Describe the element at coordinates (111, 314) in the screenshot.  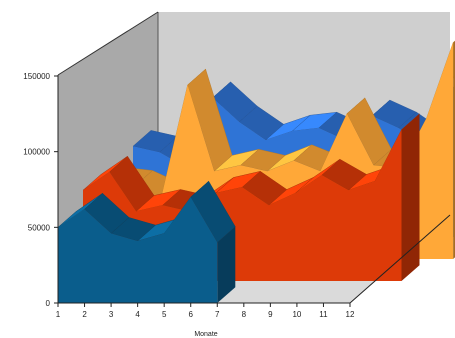
I see `x-tick-label: 3` at that location.